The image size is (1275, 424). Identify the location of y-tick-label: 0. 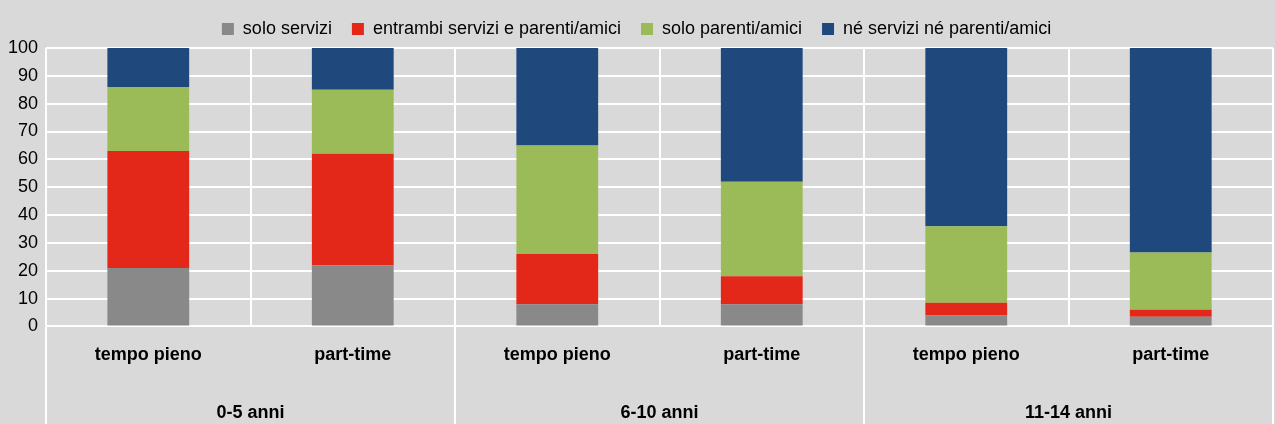
(33, 325).